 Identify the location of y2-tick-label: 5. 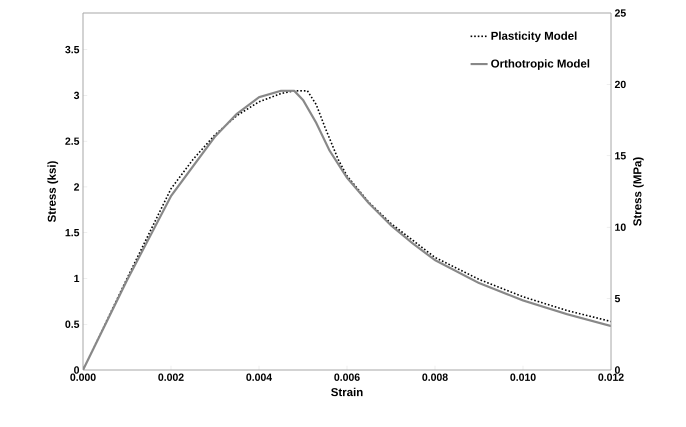
(617, 298).